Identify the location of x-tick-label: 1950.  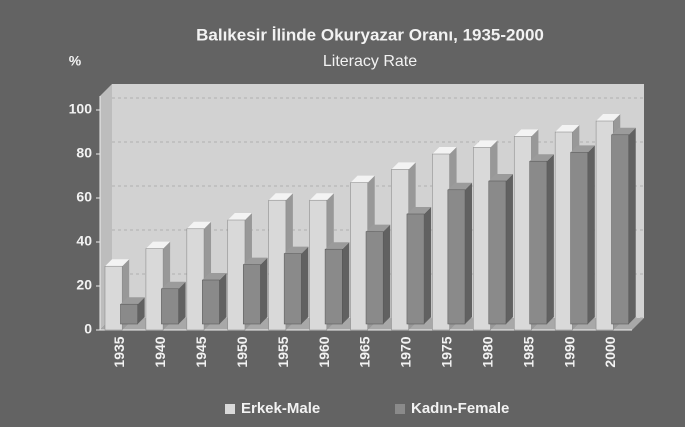
(242, 351).